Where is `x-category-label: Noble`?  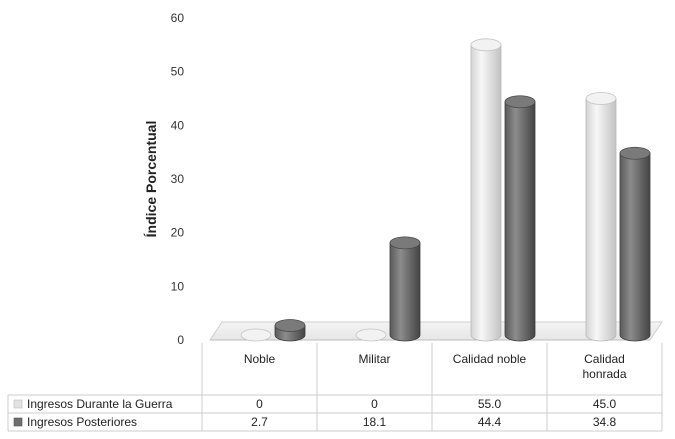 x-category-label: Noble is located at coordinates (260, 359).